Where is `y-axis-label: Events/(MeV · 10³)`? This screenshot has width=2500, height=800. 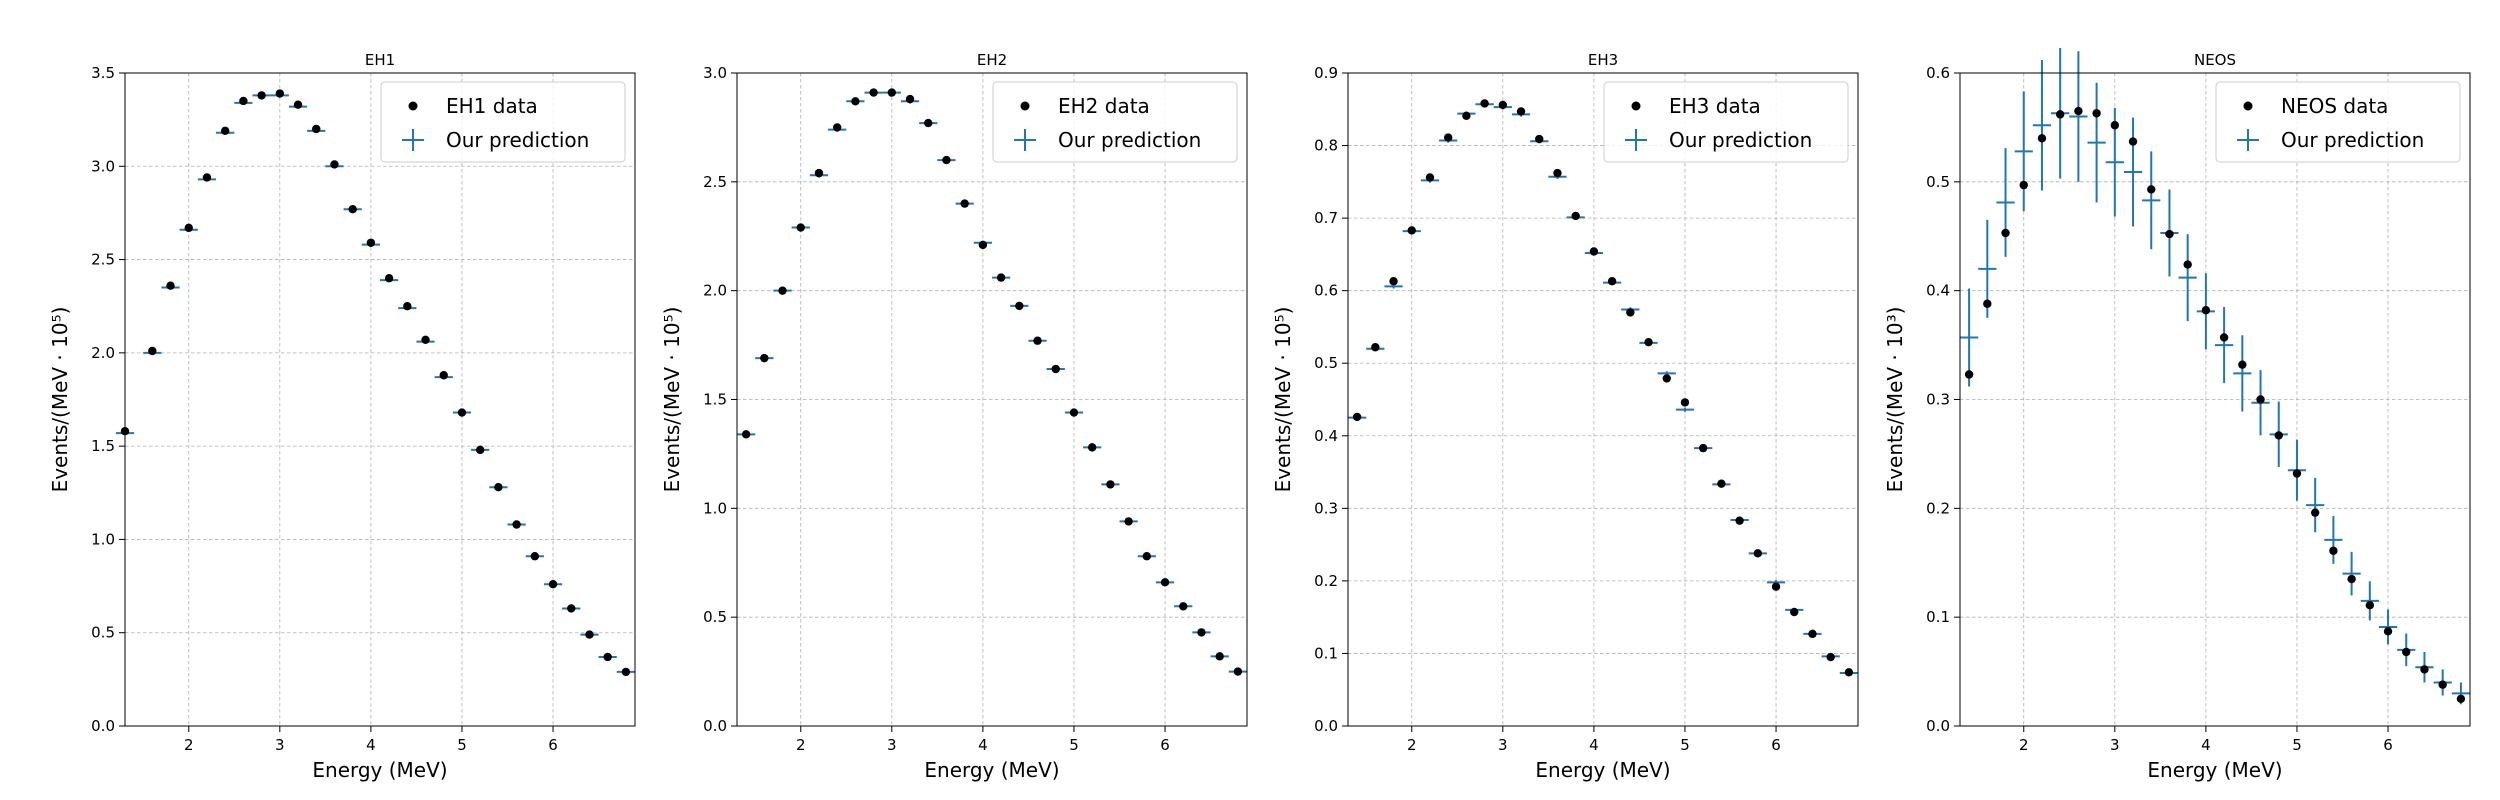
y-axis-label: Events/(MeV · 10³) is located at coordinates (1895, 400).